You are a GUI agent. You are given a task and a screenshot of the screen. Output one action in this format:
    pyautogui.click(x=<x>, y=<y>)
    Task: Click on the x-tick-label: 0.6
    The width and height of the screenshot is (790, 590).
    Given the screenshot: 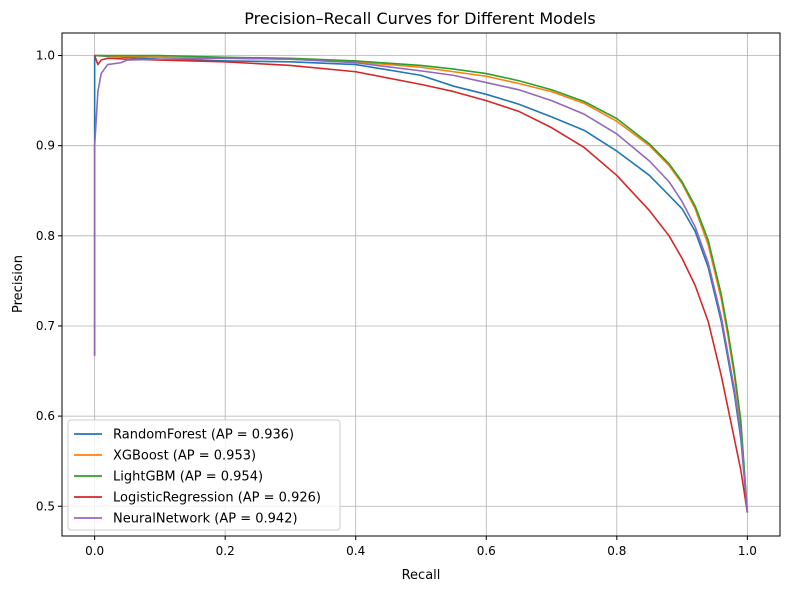 What is the action you would take?
    pyautogui.click(x=486, y=551)
    